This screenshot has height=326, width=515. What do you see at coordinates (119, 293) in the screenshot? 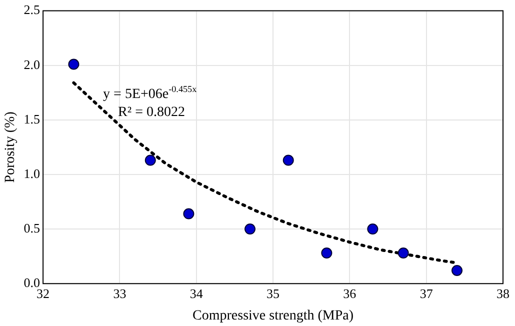
I see `x-tick-label: 33` at bounding box center [119, 293].